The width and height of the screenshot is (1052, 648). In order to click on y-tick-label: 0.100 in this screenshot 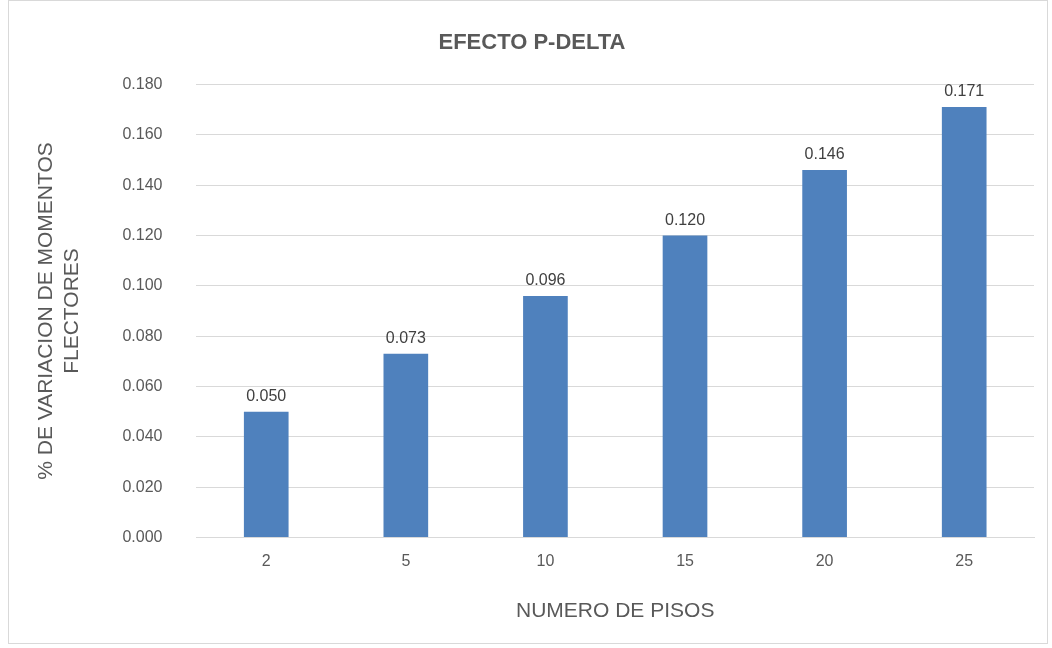, I will do `click(142, 285)`.